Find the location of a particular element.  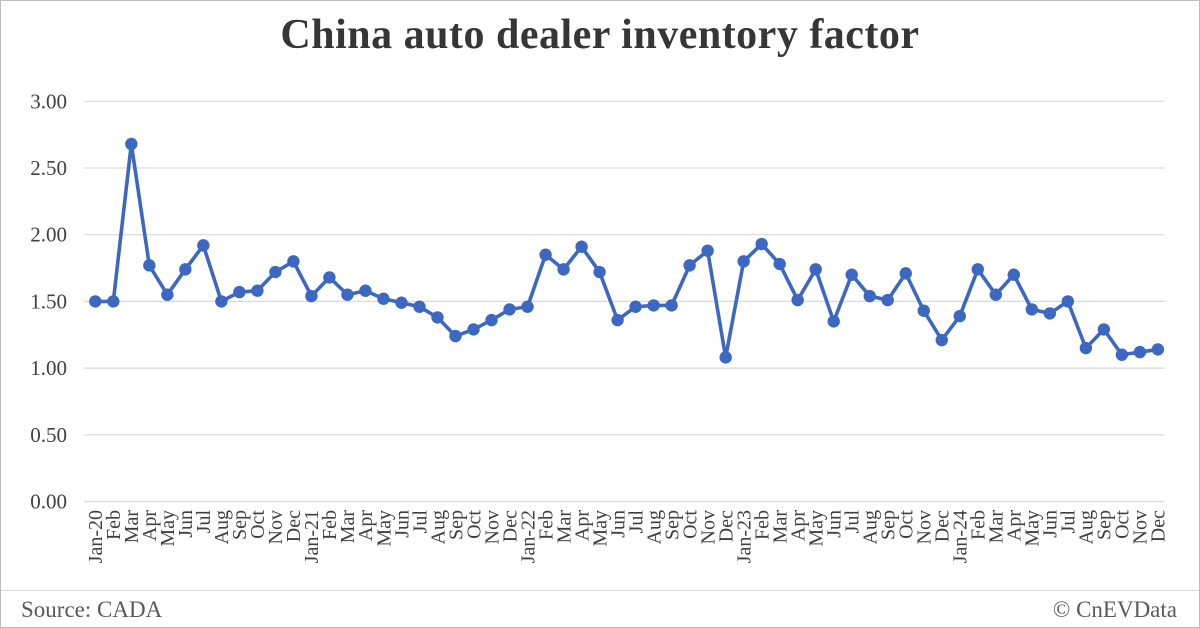

data-point-Aug-1.15 is located at coordinates (1086, 348).